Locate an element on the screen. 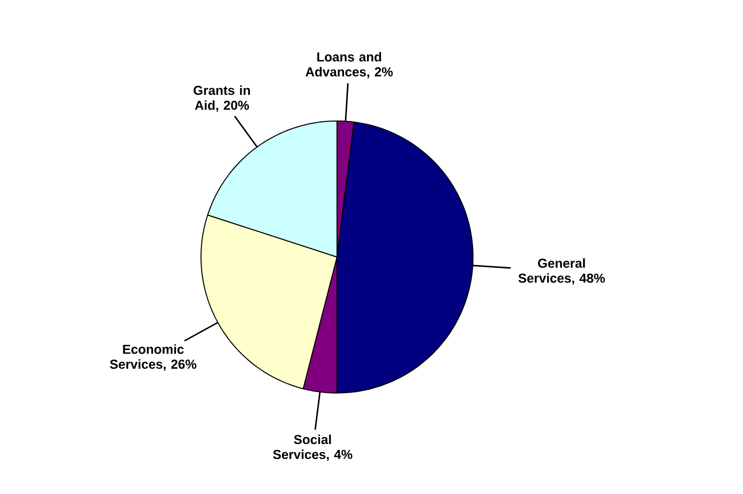 The width and height of the screenshot is (743, 494). slice-label: Economic Services, 26% is located at coordinates (153, 357).